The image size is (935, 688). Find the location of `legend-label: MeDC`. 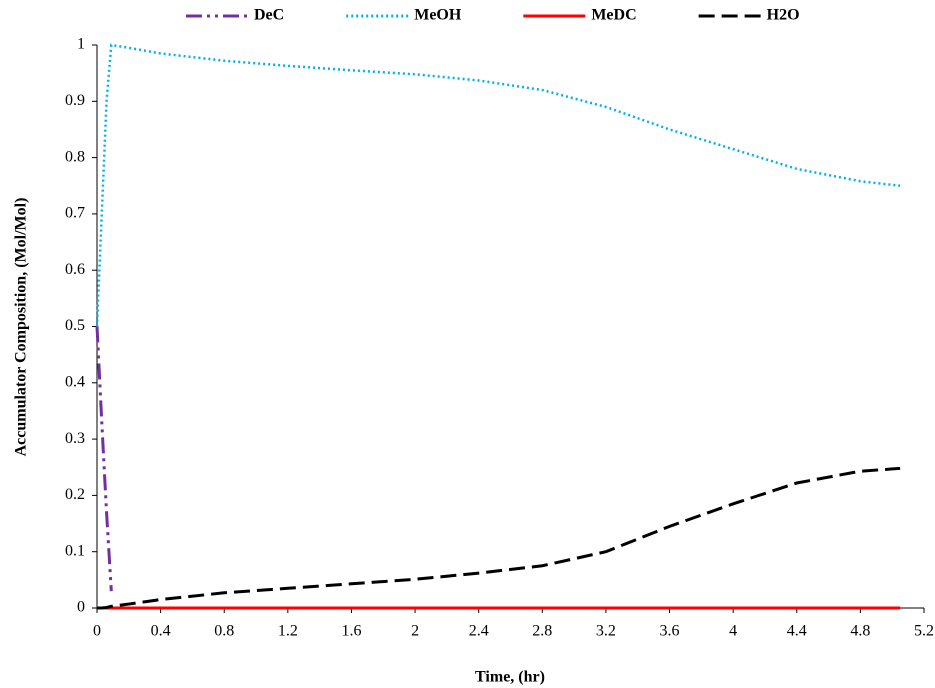

legend-label: MeDC is located at coordinates (613, 15).